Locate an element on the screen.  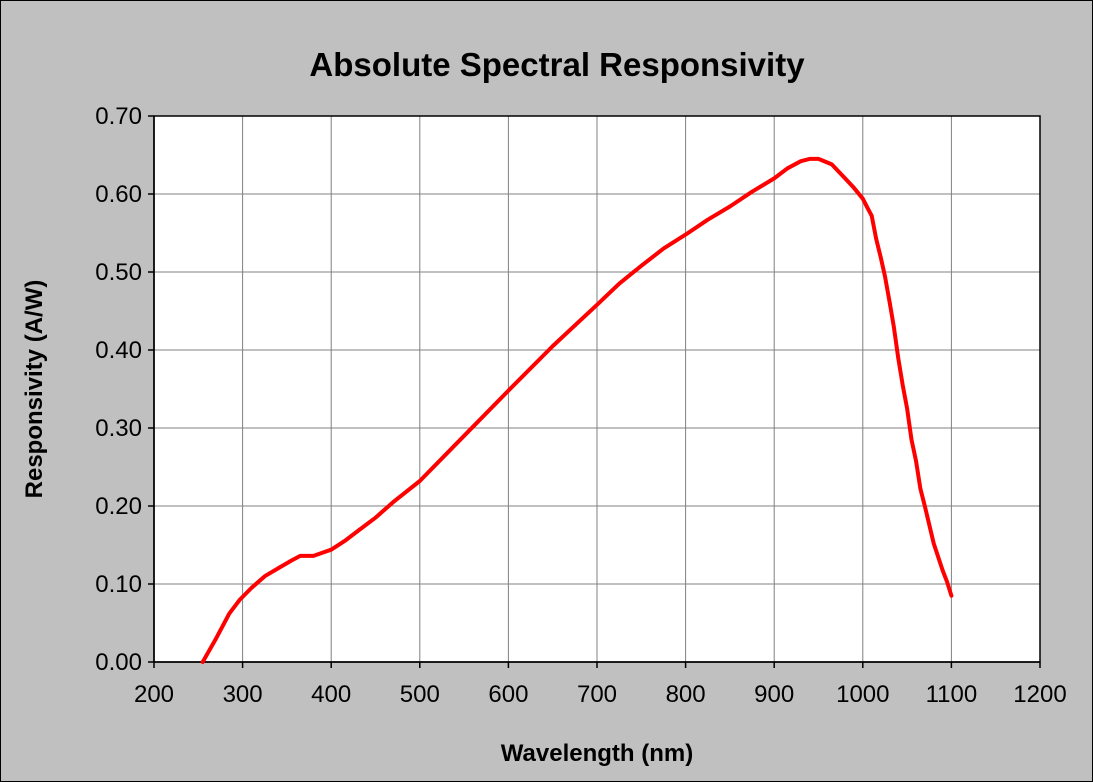
x-tick-label: 400 is located at coordinates (331, 694).